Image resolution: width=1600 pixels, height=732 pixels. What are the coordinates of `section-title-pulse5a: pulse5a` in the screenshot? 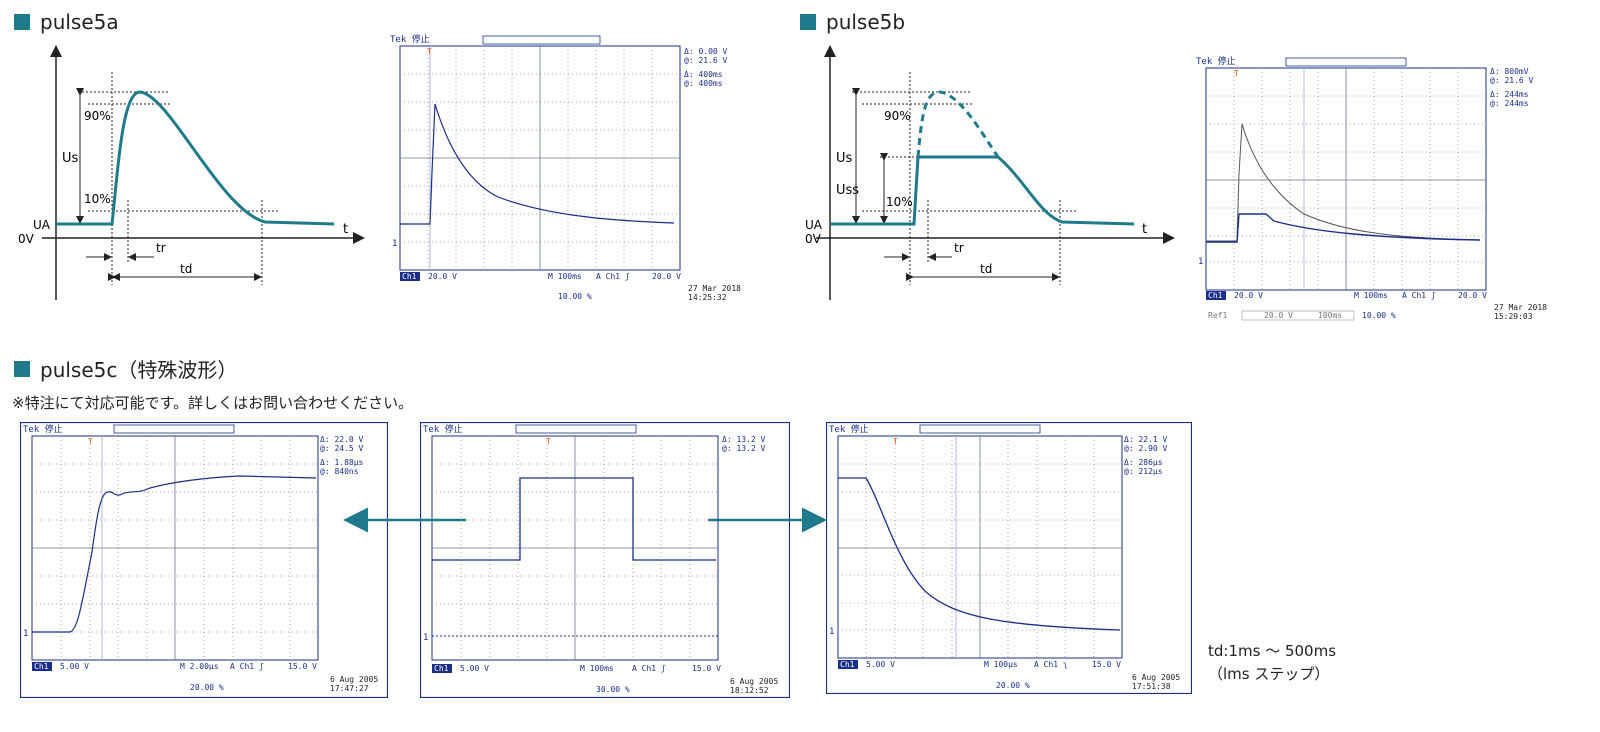 It's located at (66, 22).